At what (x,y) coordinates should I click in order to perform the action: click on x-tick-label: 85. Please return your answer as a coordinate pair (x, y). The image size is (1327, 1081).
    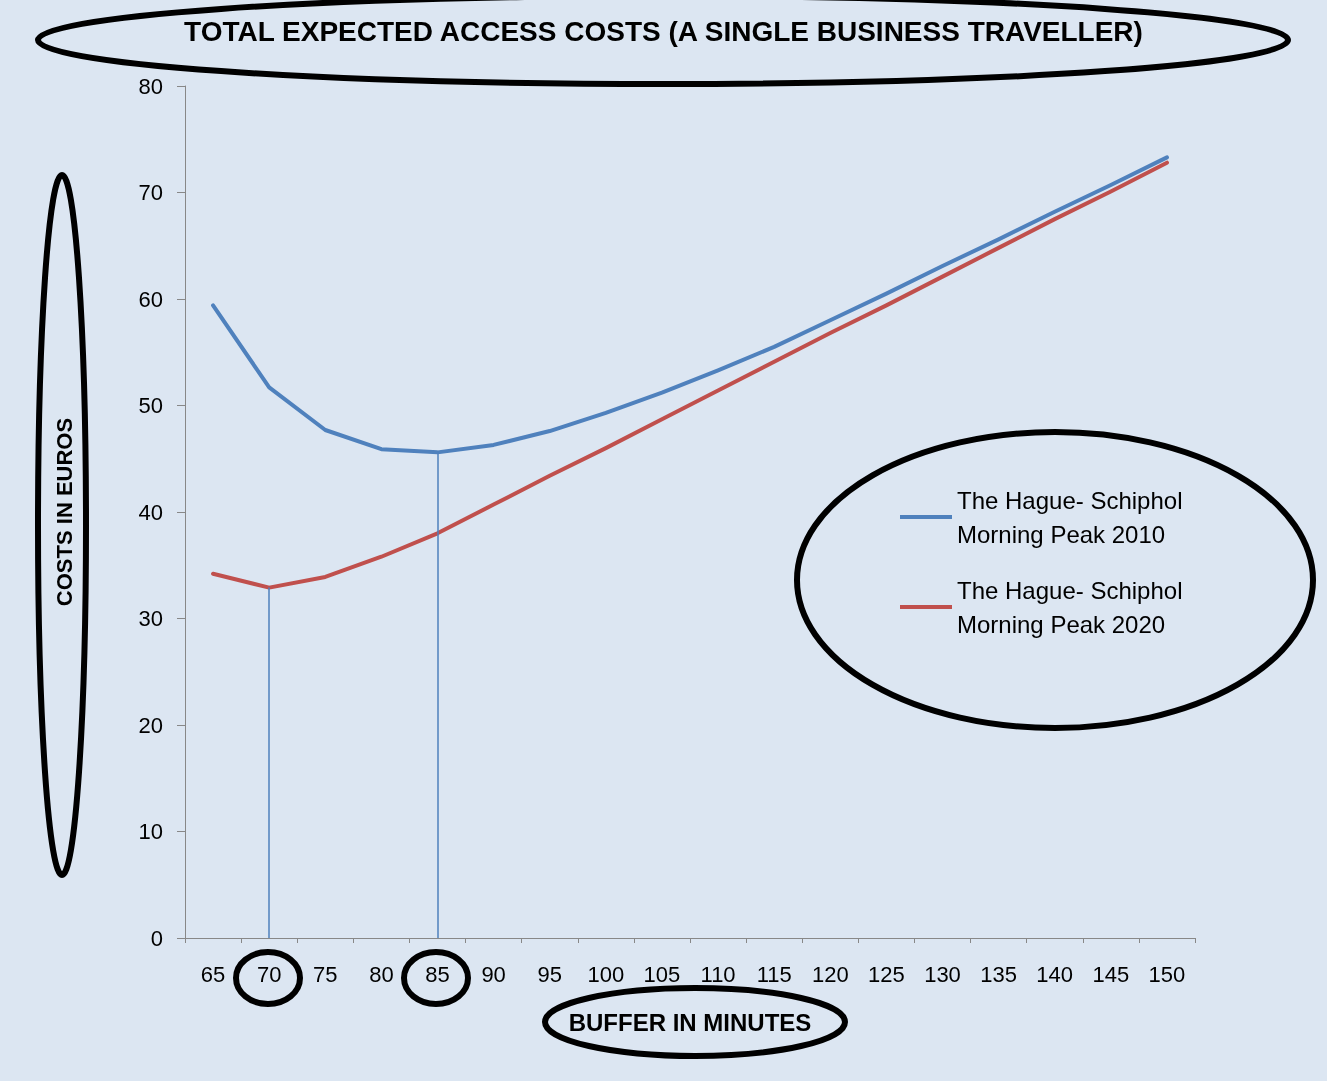
    Looking at the image, I should click on (437, 974).